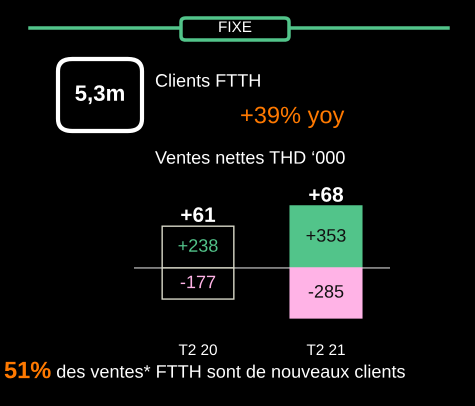 The image size is (475, 406). Describe the element at coordinates (198, 245) in the screenshot. I see `data-label: +238` at that location.